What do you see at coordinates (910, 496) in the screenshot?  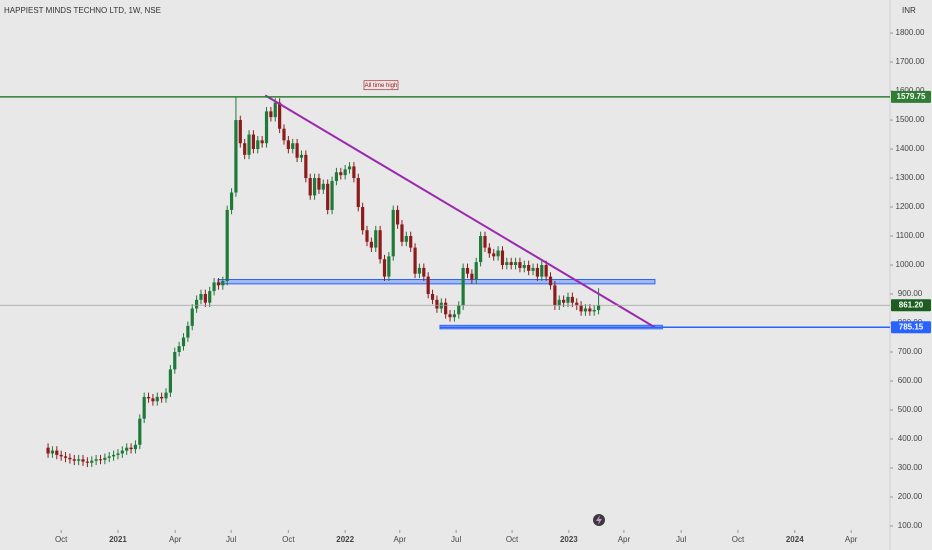 I see `y-tick-label: 200.00` at bounding box center [910, 496].